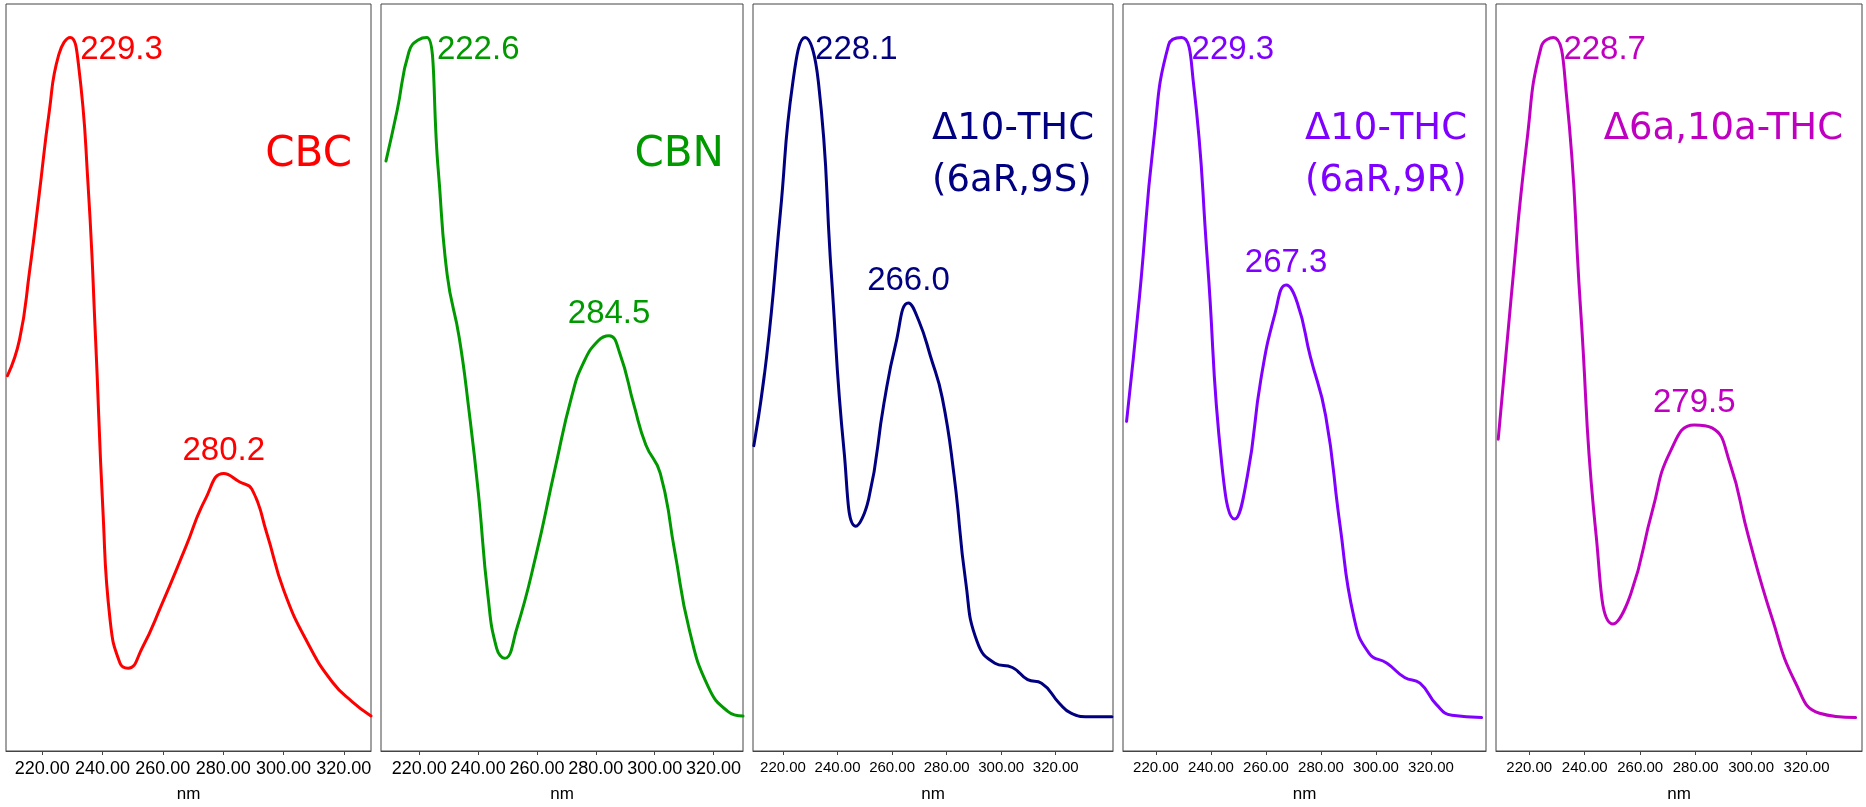 This screenshot has width=1866, height=807. What do you see at coordinates (1013, 152) in the screenshot?
I see `text: Δ10-THC (6aR,9S)` at bounding box center [1013, 152].